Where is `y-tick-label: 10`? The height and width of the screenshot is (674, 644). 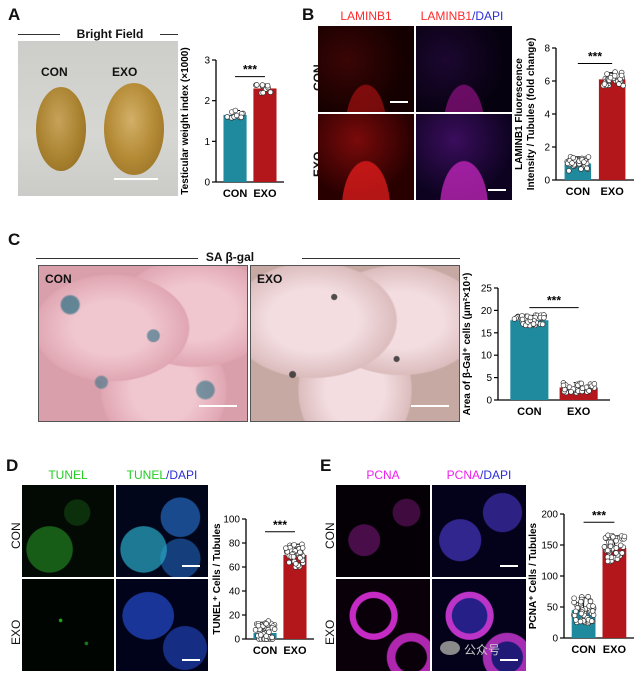
y-tick-label: 10 is located at coordinates (487, 356).